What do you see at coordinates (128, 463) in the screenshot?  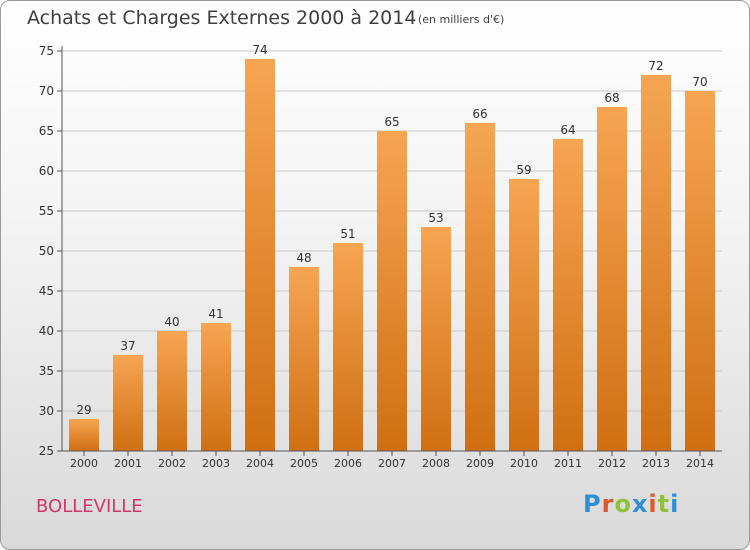 I see `x-tick-label: 2001` at bounding box center [128, 463].